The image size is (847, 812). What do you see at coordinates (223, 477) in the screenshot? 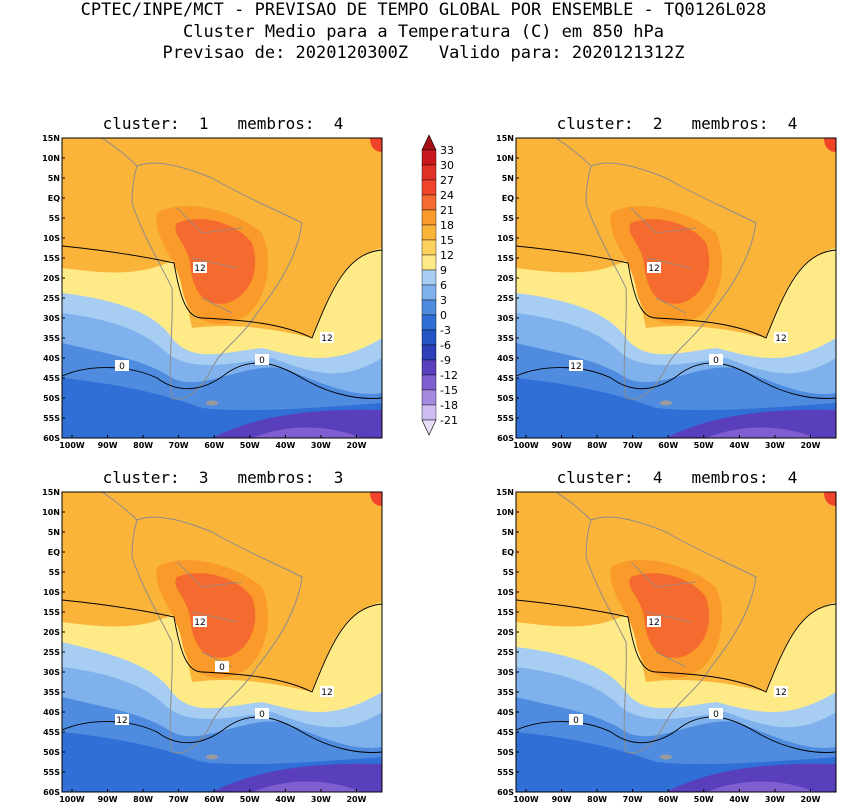
I see `panel-title-3: cluster: 3 membros: 3` at bounding box center [223, 477].